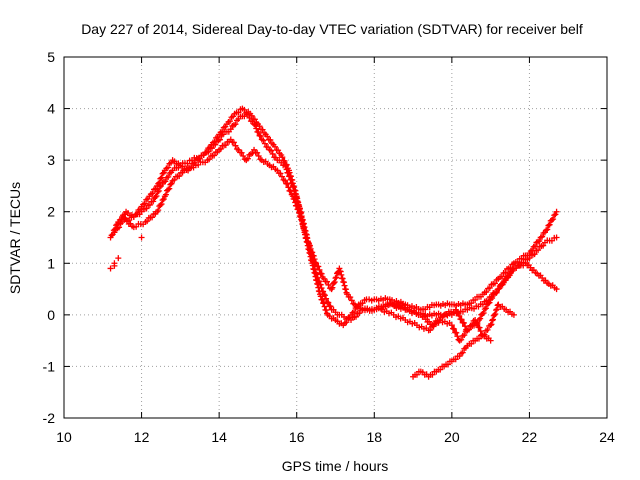 Image resolution: width=640 pixels, height=480 pixels. Describe the element at coordinates (51, 160) in the screenshot. I see `y-tick-label: 3` at that location.